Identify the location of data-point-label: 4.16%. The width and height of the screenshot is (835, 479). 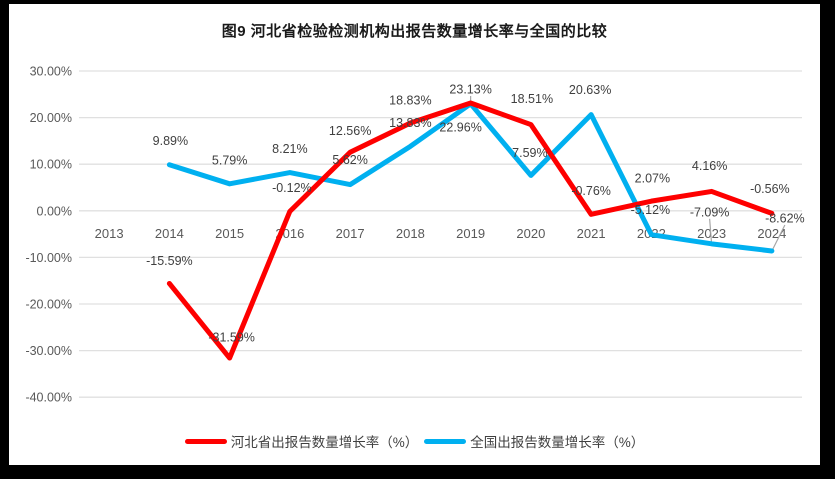
(709, 166).